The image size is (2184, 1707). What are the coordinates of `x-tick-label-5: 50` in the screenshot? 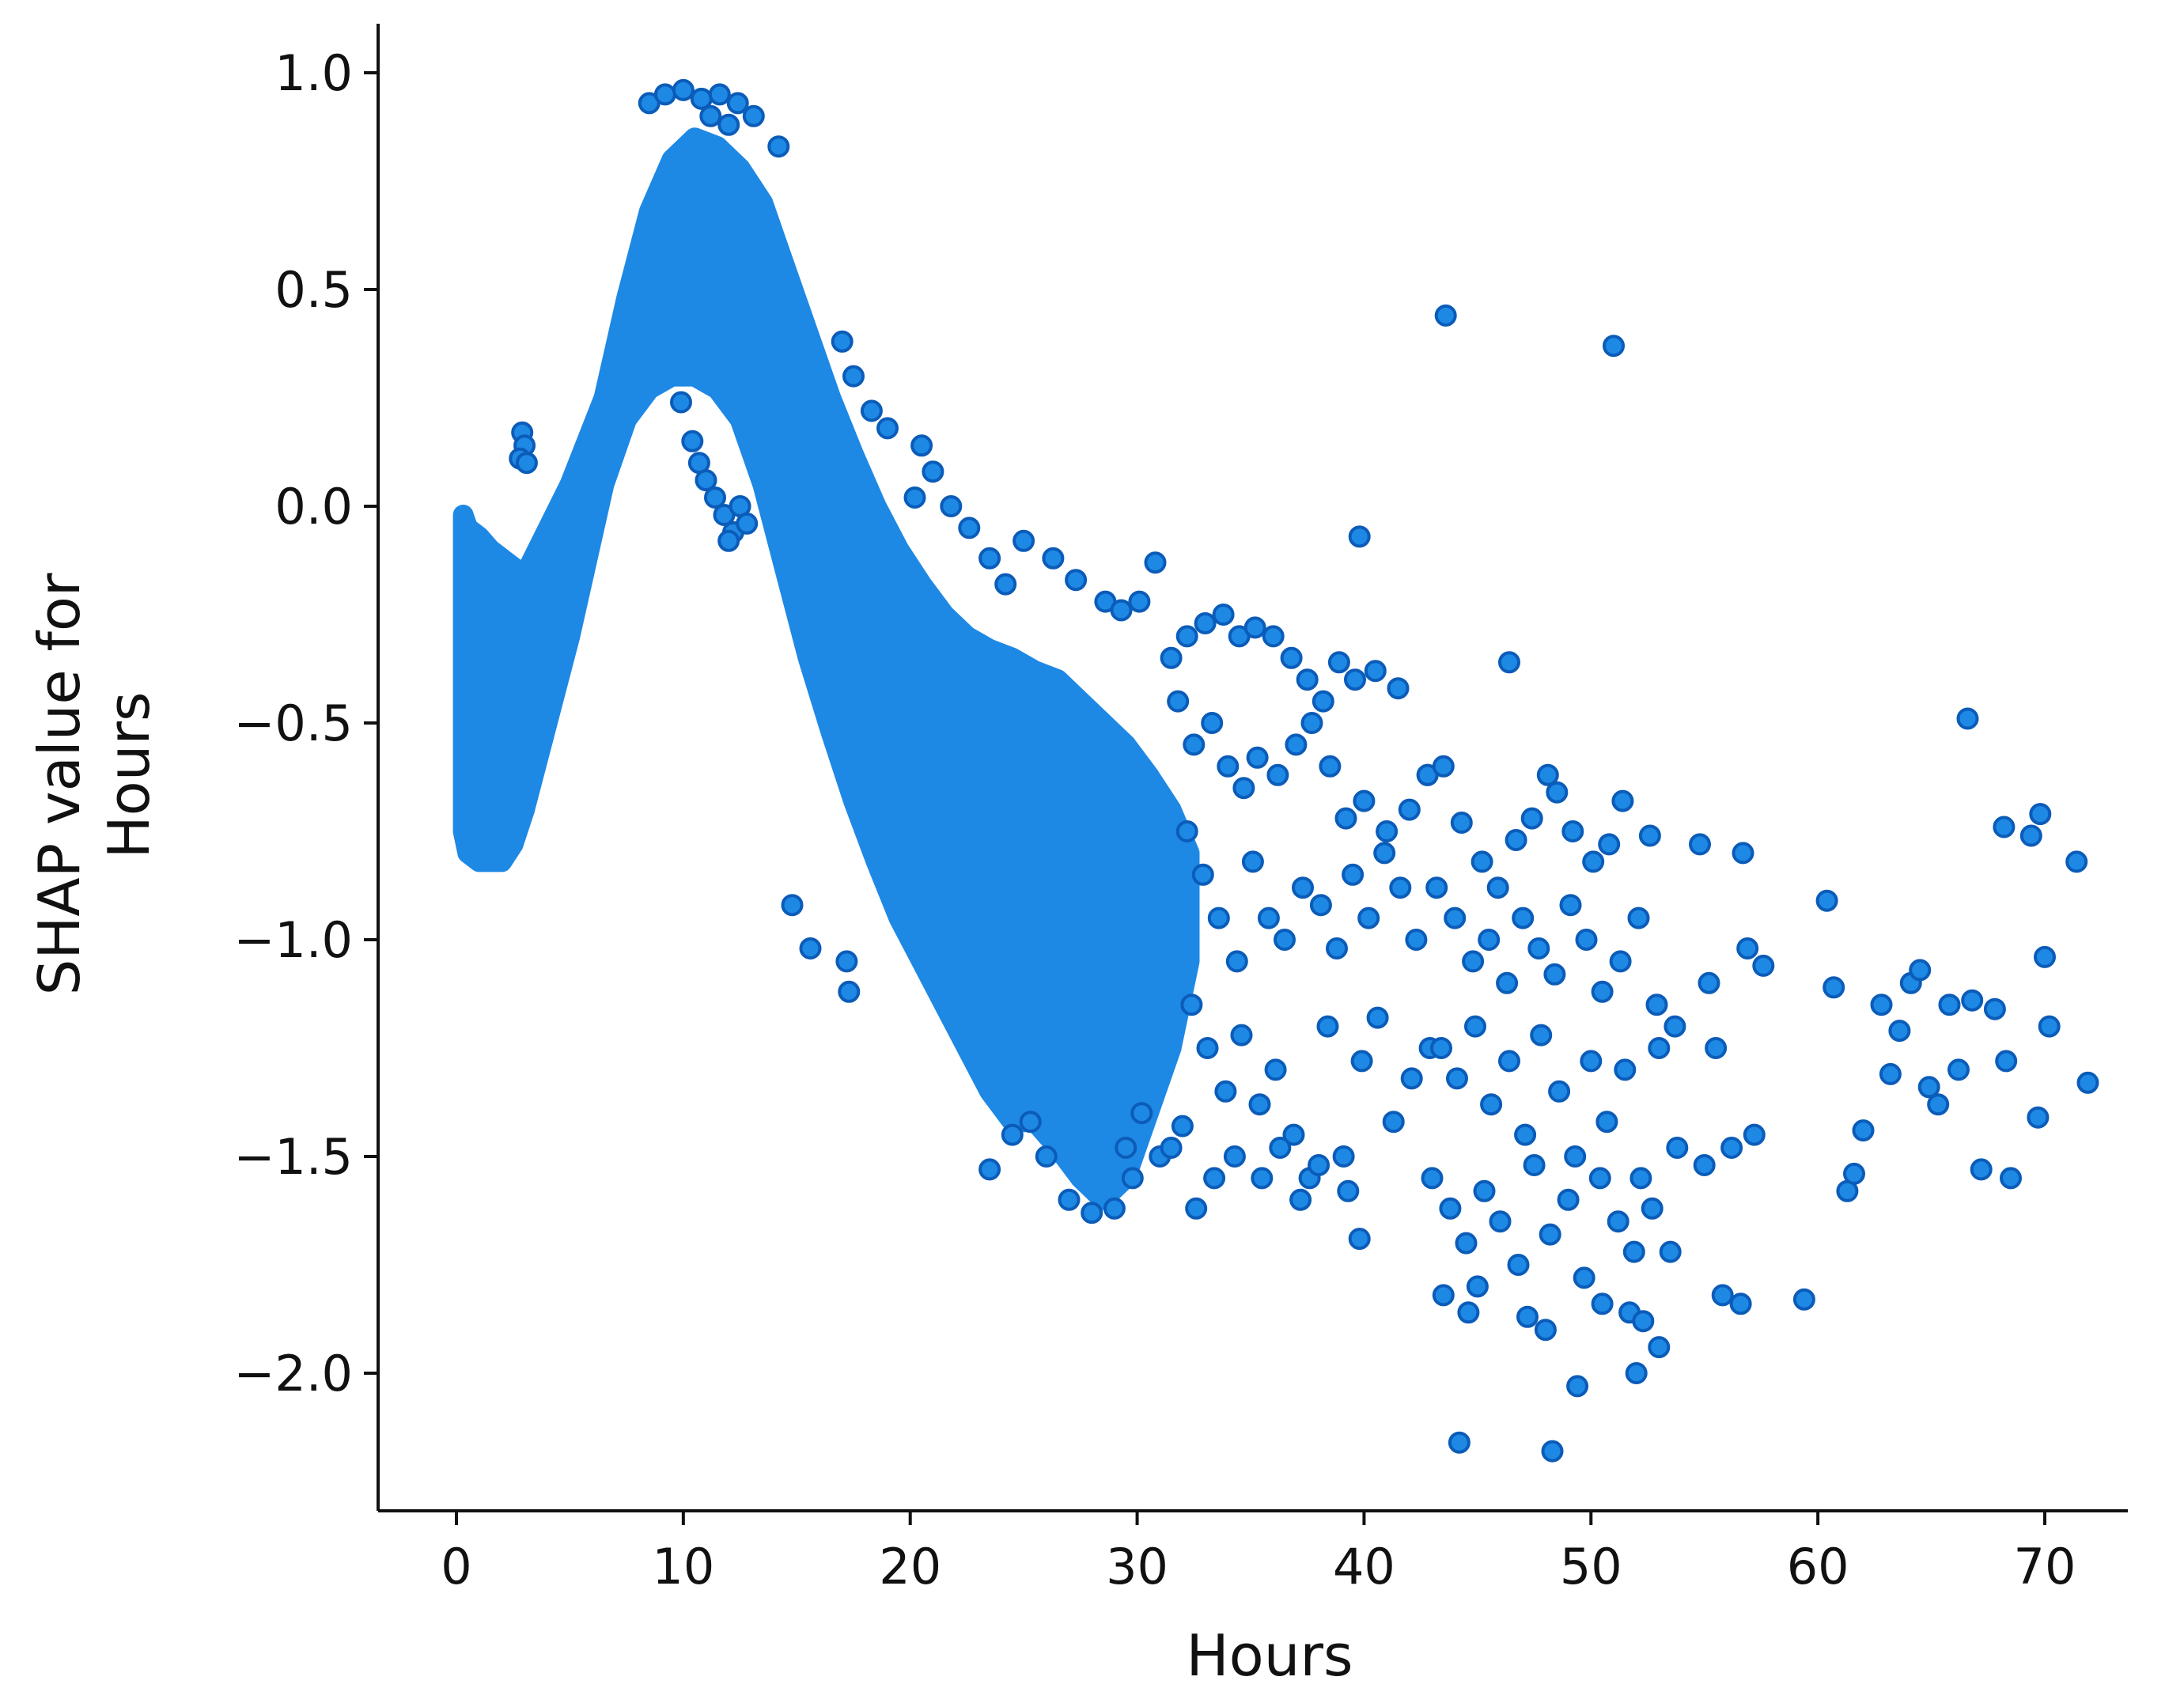 It's located at (1591, 1566).